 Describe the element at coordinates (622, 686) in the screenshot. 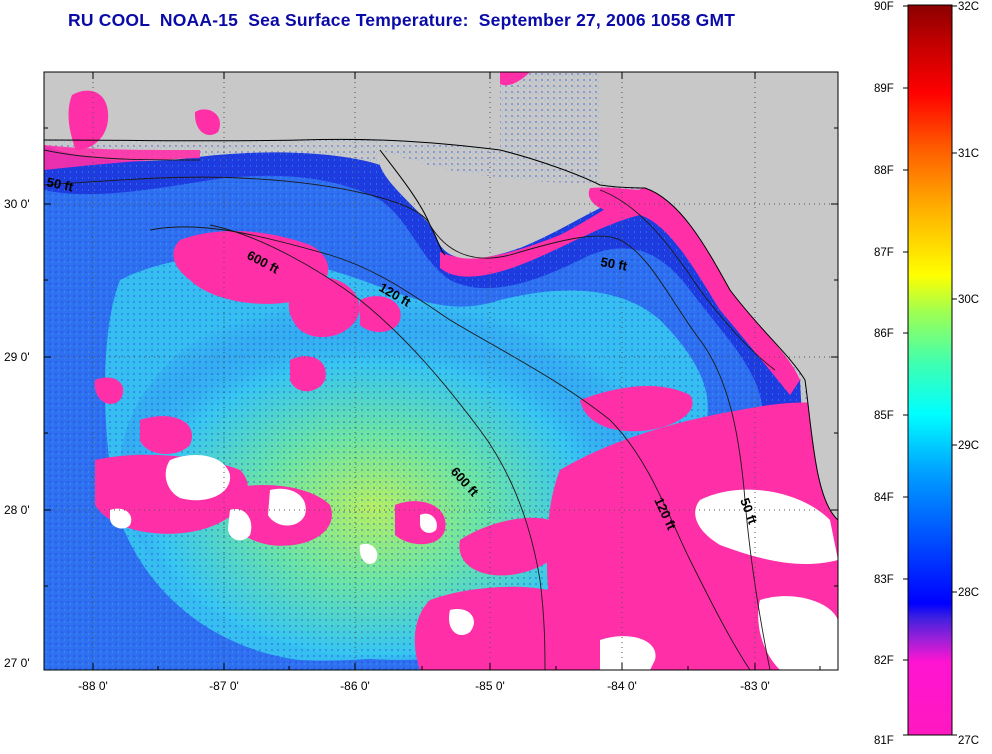

I see `lon-label: -84 0'` at that location.